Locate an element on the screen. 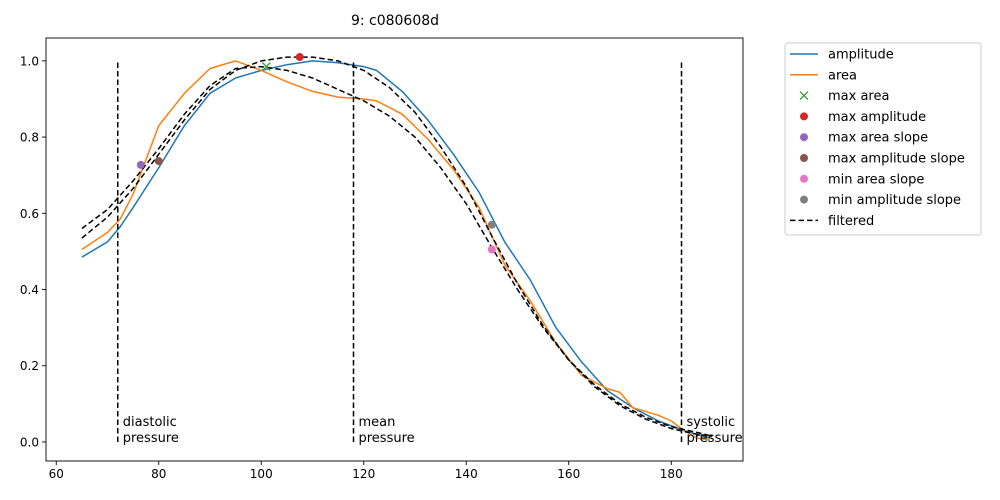  y-axis: 0.0 0.2 0.4 0.6 0.8 1.0 is located at coordinates (33, 251).